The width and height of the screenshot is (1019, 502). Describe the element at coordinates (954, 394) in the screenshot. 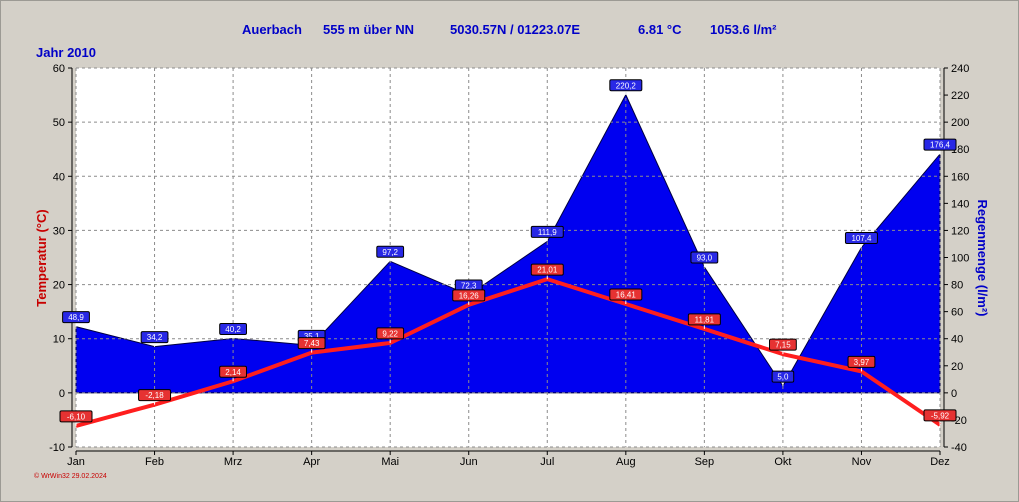

I see `y-tick-label-right: 0` at that location.